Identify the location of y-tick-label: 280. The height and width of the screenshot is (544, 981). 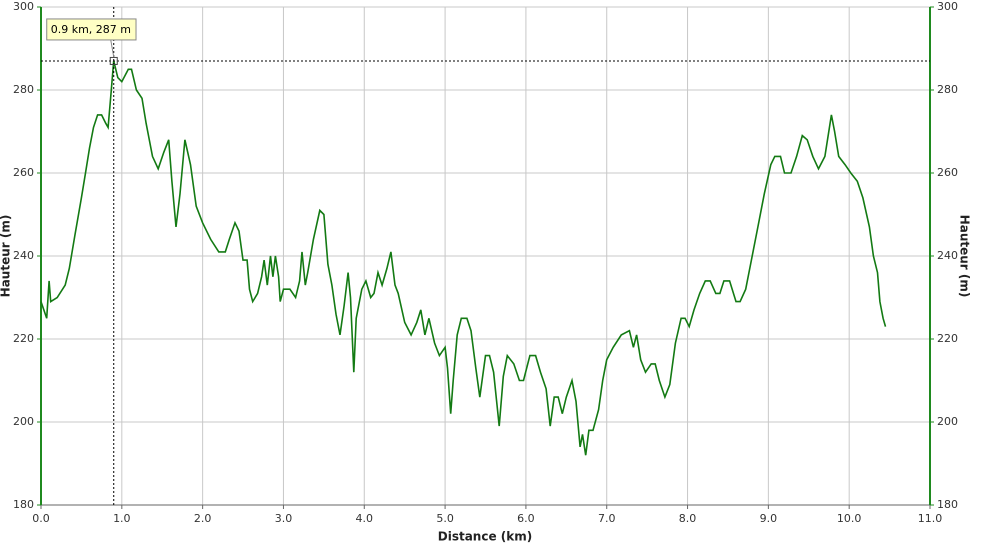
(23, 89).